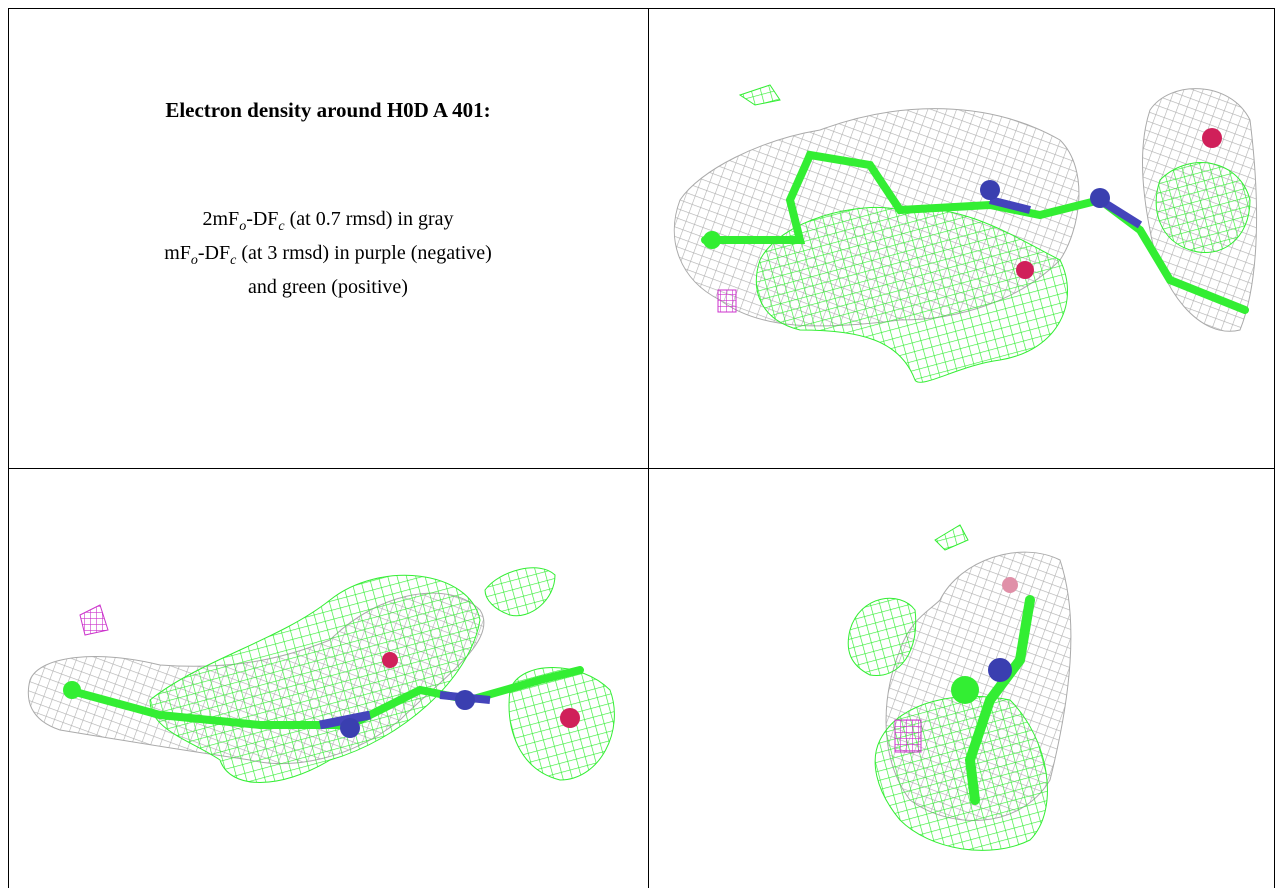  I want to click on legend-text: mF, so click(177, 253).